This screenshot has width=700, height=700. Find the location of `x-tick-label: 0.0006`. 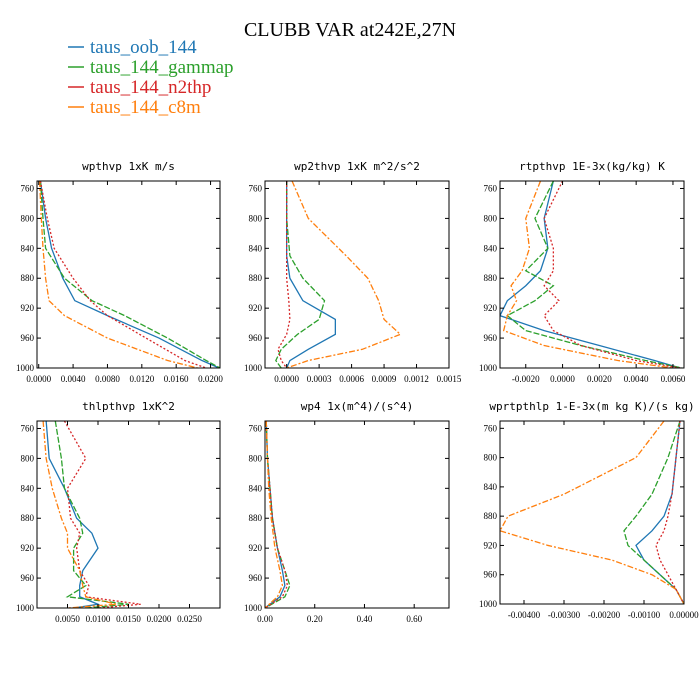

x-tick-label: 0.0006 is located at coordinates (351, 379).